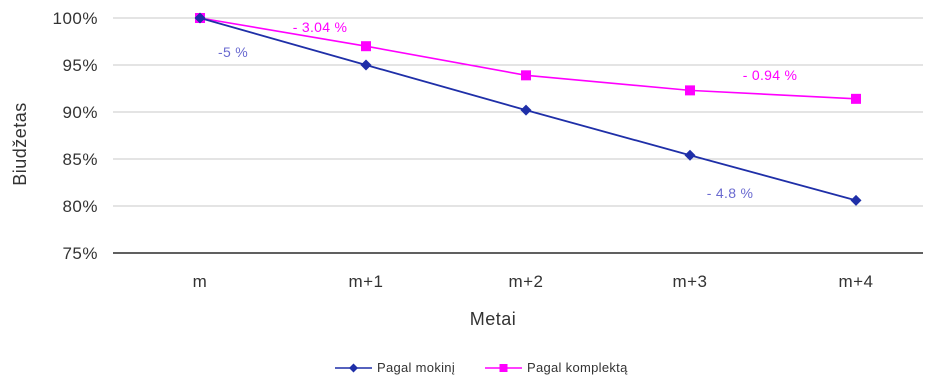  I want to click on annotation-label: - 0.94 %, so click(770, 75).